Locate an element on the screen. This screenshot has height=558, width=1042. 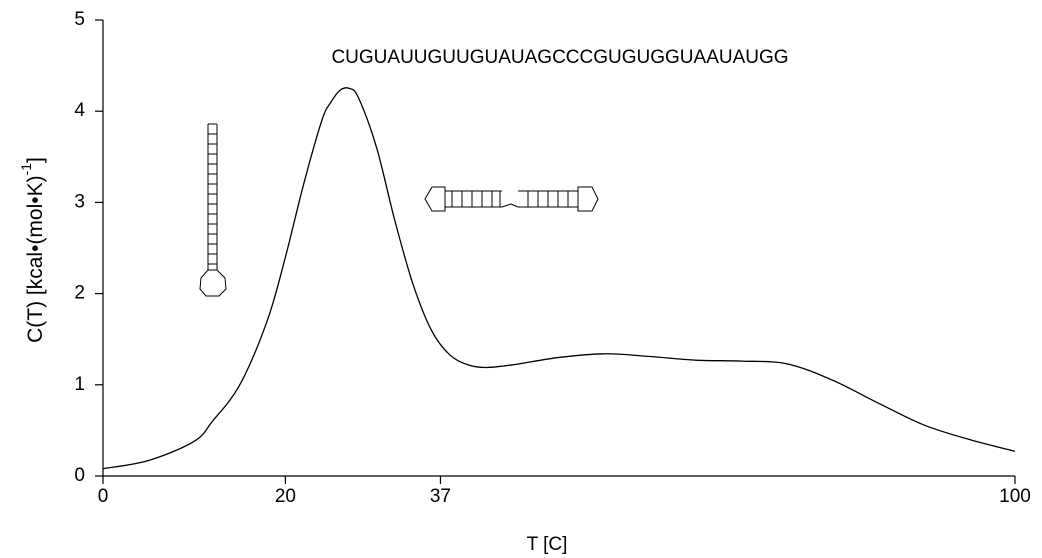
y-tick-label: 1 is located at coordinates (79, 384).